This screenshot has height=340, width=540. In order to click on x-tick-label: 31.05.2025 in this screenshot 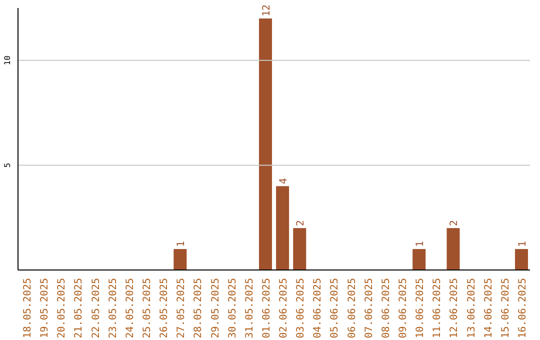, I will do `click(250, 308)`.